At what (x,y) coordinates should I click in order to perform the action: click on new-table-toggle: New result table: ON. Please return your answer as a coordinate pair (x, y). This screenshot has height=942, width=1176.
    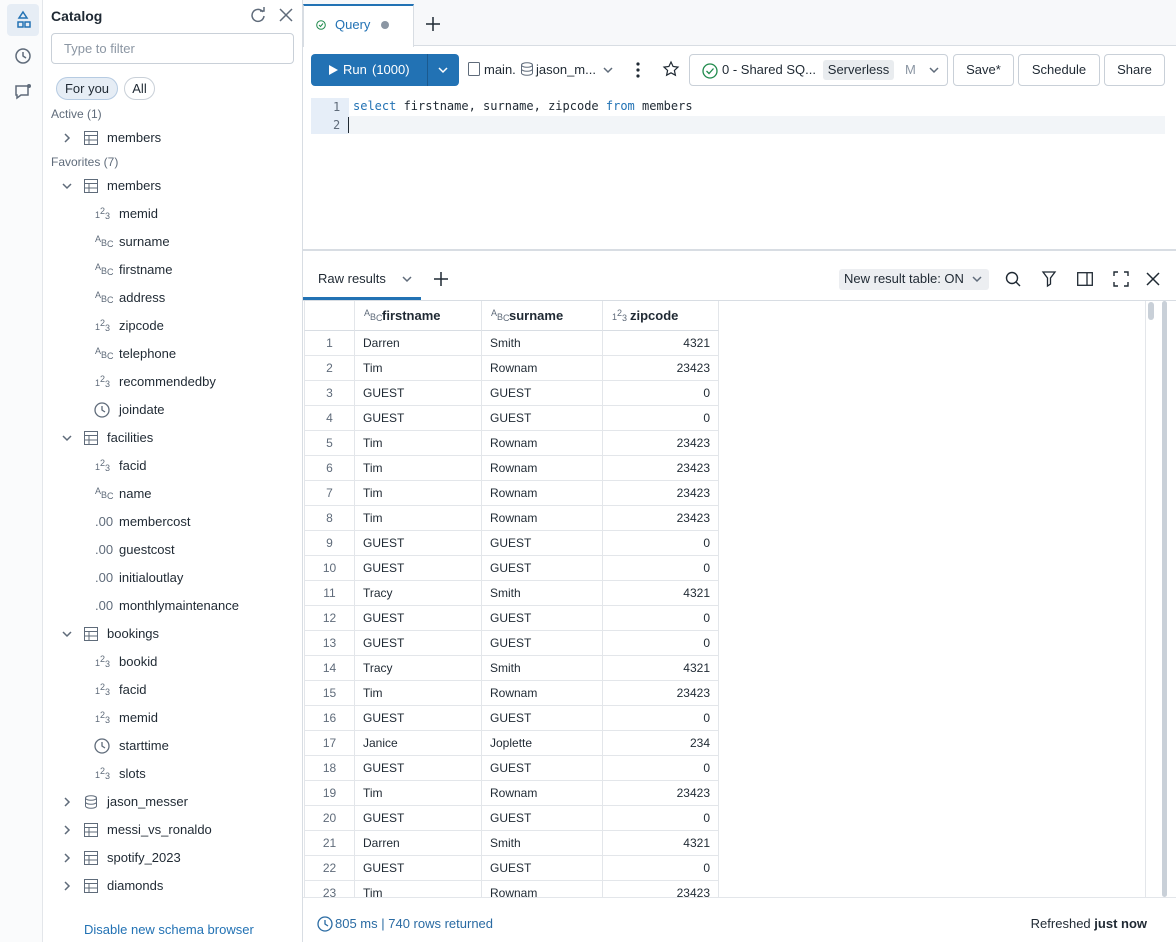
    Looking at the image, I should click on (914, 279).